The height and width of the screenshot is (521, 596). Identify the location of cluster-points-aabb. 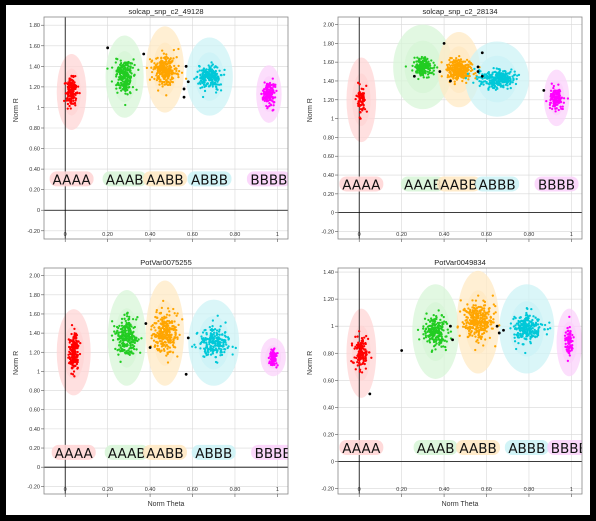
(478, 323).